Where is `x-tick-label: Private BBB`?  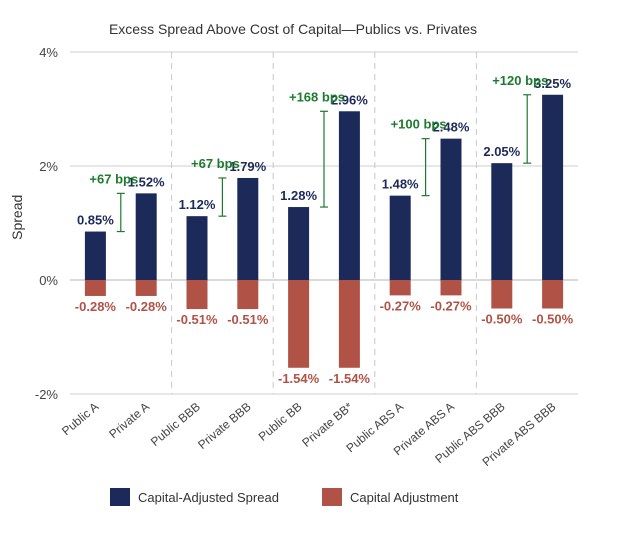 x-tick-label: Private BBB is located at coordinates (224, 426).